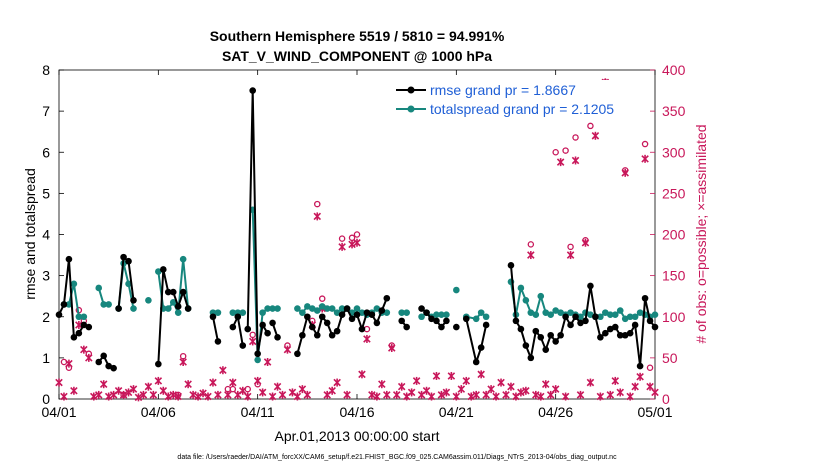  Describe the element at coordinates (215, 329) in the screenshot. I see `rmse-line` at that location.